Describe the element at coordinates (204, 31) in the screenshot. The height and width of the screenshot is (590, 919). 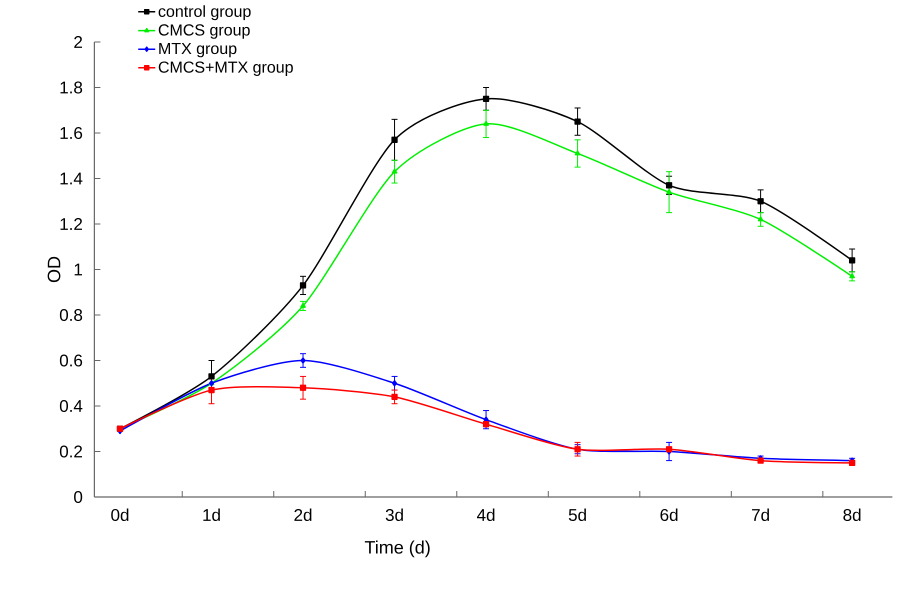
I see `legend-label: CMCS group` at that location.